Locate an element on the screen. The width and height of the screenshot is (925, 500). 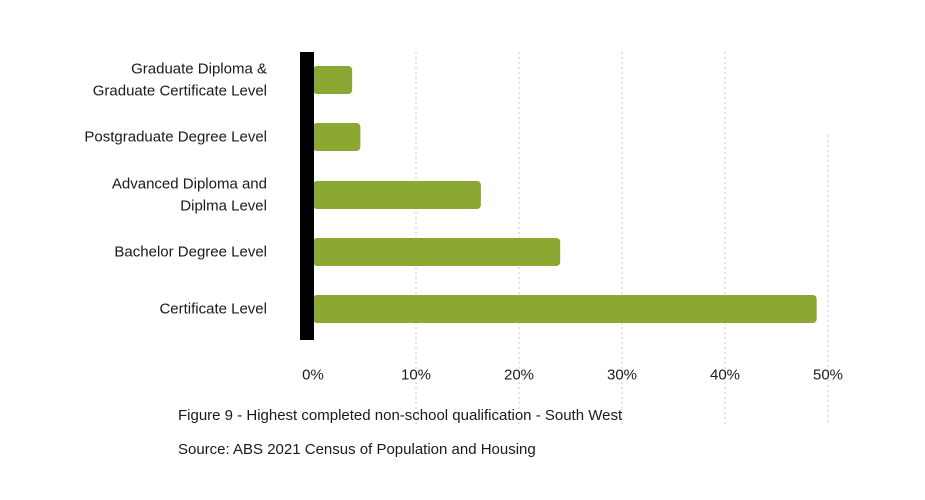
category-label-0-line-1: Graduate Certificate Level is located at coordinates (180, 91).